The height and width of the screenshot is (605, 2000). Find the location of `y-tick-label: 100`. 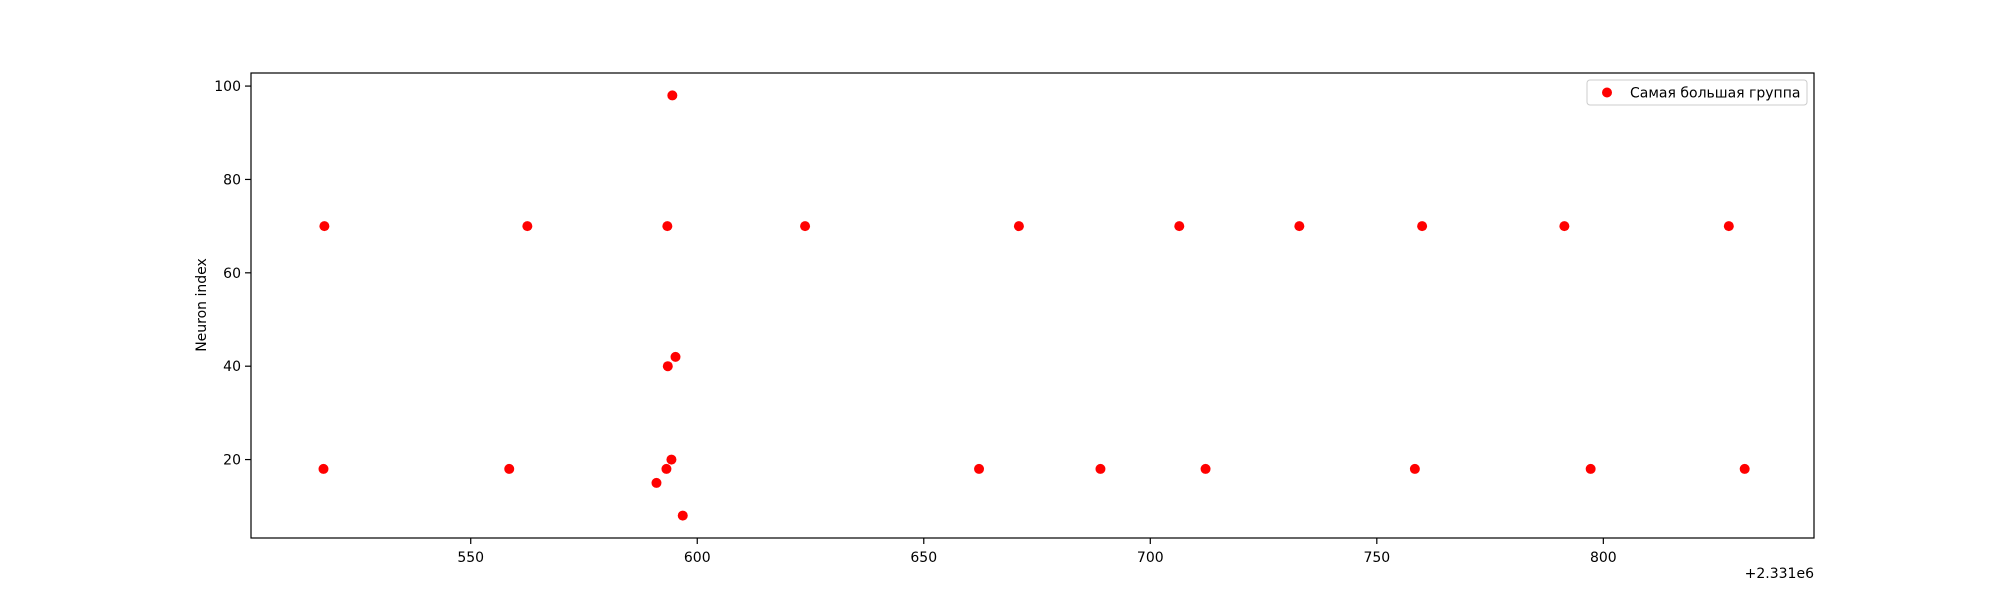

y-tick-label: 100 is located at coordinates (227, 87).